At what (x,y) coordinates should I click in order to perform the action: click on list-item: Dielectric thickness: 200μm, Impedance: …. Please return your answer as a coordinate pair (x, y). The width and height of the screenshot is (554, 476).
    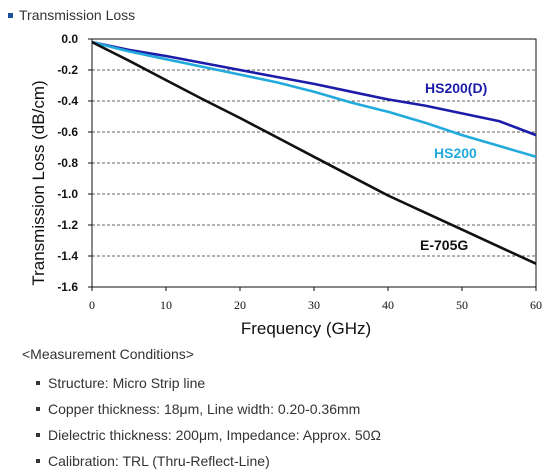
    Looking at the image, I should click on (208, 435).